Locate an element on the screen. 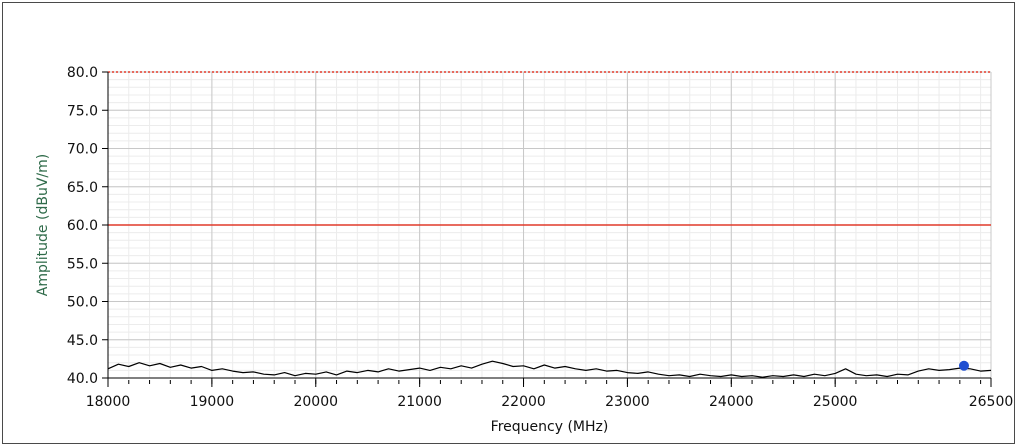 Image resolution: width=1019 pixels, height=448 pixels. spectrum-trace is located at coordinates (549, 369).